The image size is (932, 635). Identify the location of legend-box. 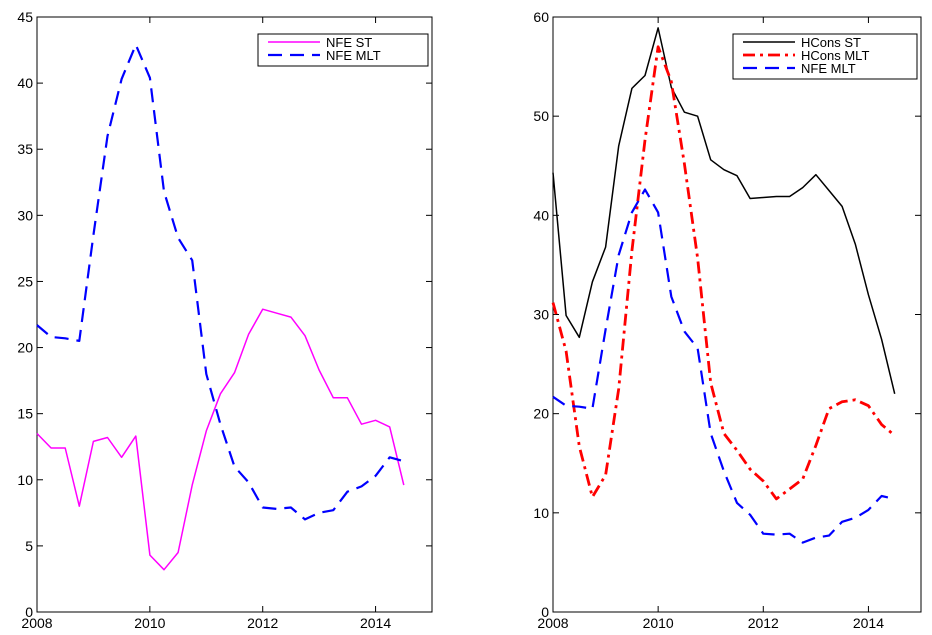
(343, 50).